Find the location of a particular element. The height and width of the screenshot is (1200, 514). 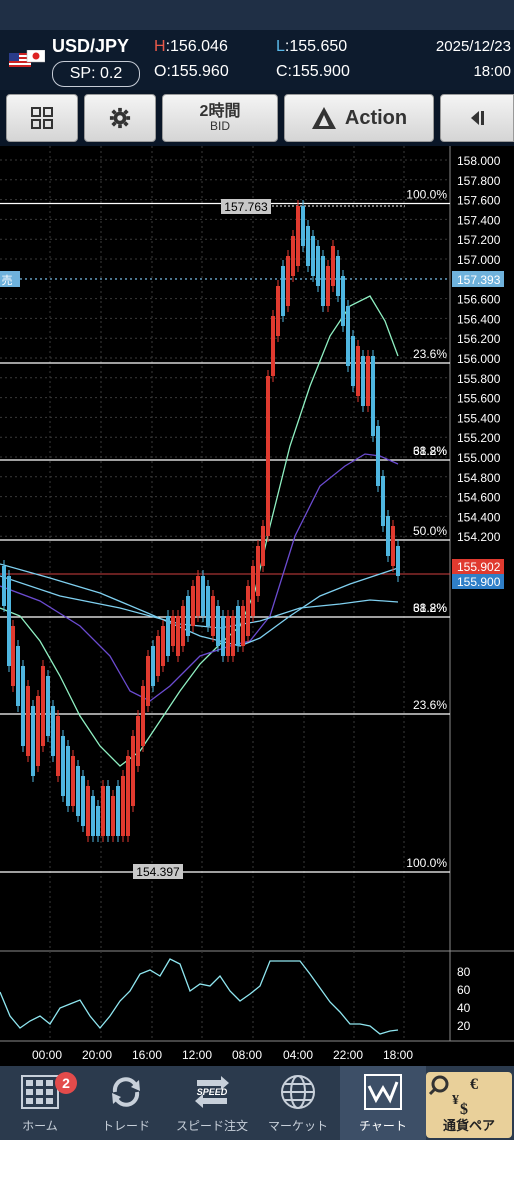

x-tick-label: 08:00 is located at coordinates (247, 1055).